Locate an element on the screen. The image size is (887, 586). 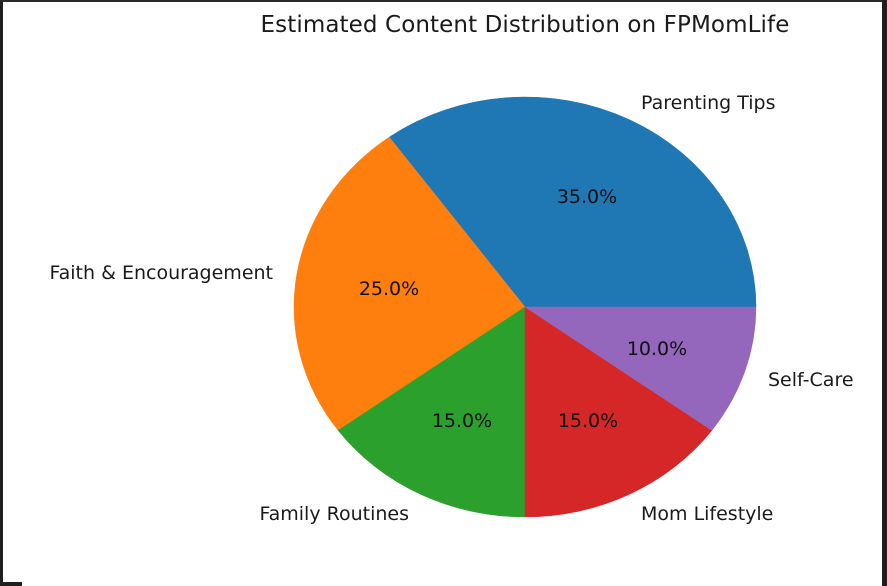
percent-label: 35.0% is located at coordinates (587, 197).